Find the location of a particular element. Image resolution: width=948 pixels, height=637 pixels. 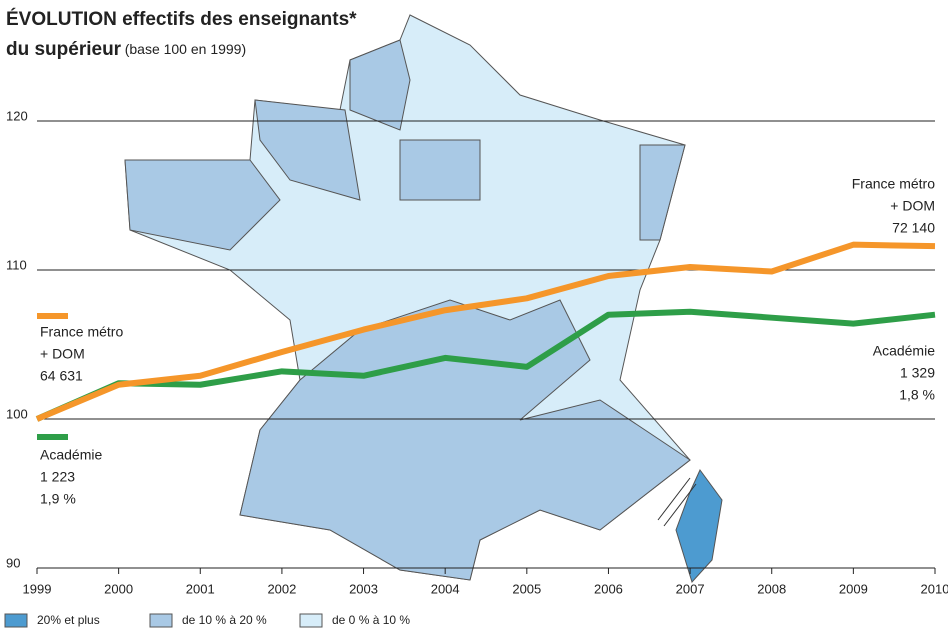

x-tick-label: 2001 is located at coordinates (200, 588).